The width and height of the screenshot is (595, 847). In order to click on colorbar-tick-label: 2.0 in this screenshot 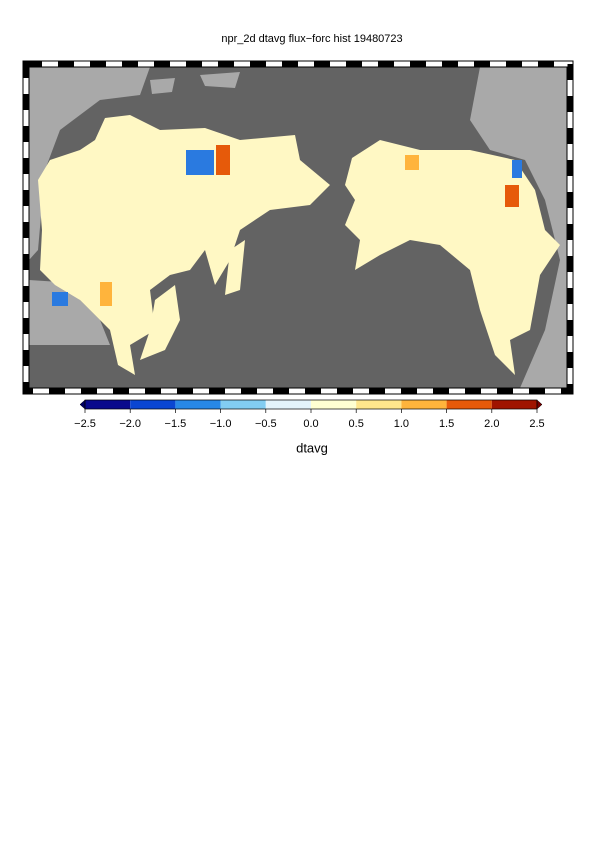, I will do `click(491, 424)`.